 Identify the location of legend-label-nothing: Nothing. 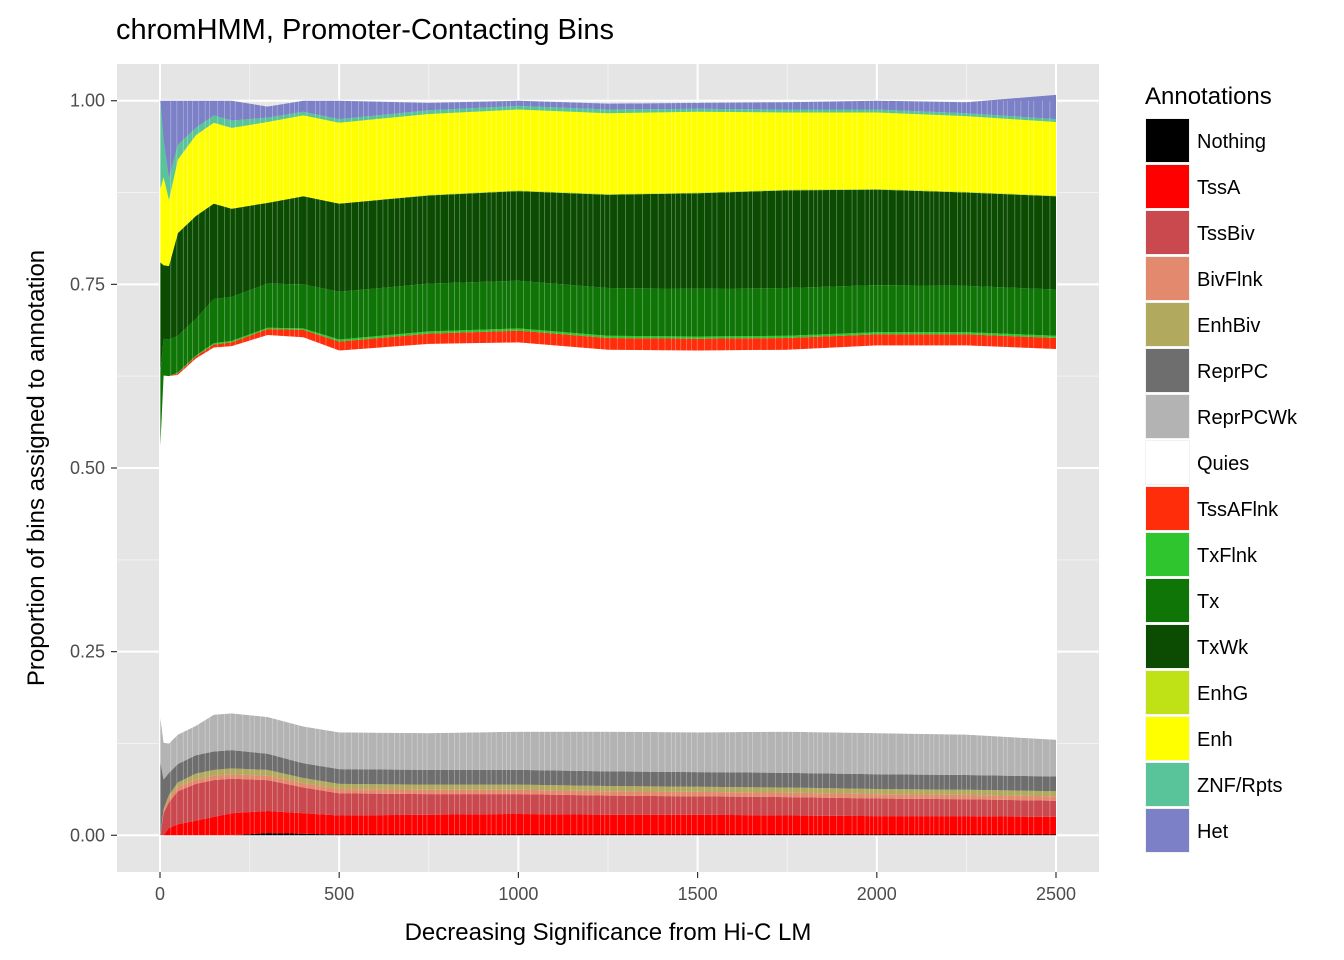
(1231, 142).